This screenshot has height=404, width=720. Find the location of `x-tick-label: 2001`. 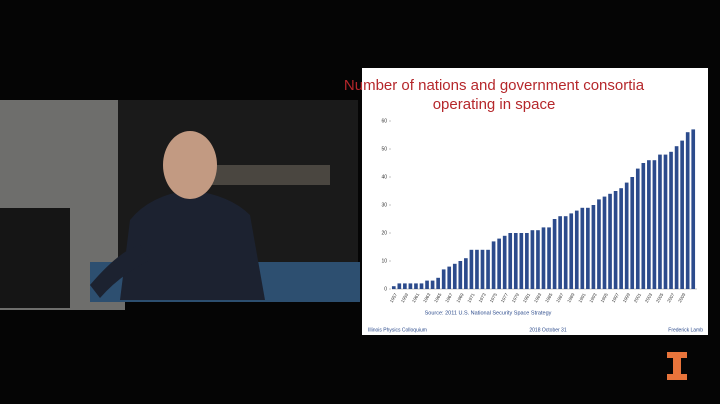

x-tick-label: 2001 is located at coordinates (638, 298).